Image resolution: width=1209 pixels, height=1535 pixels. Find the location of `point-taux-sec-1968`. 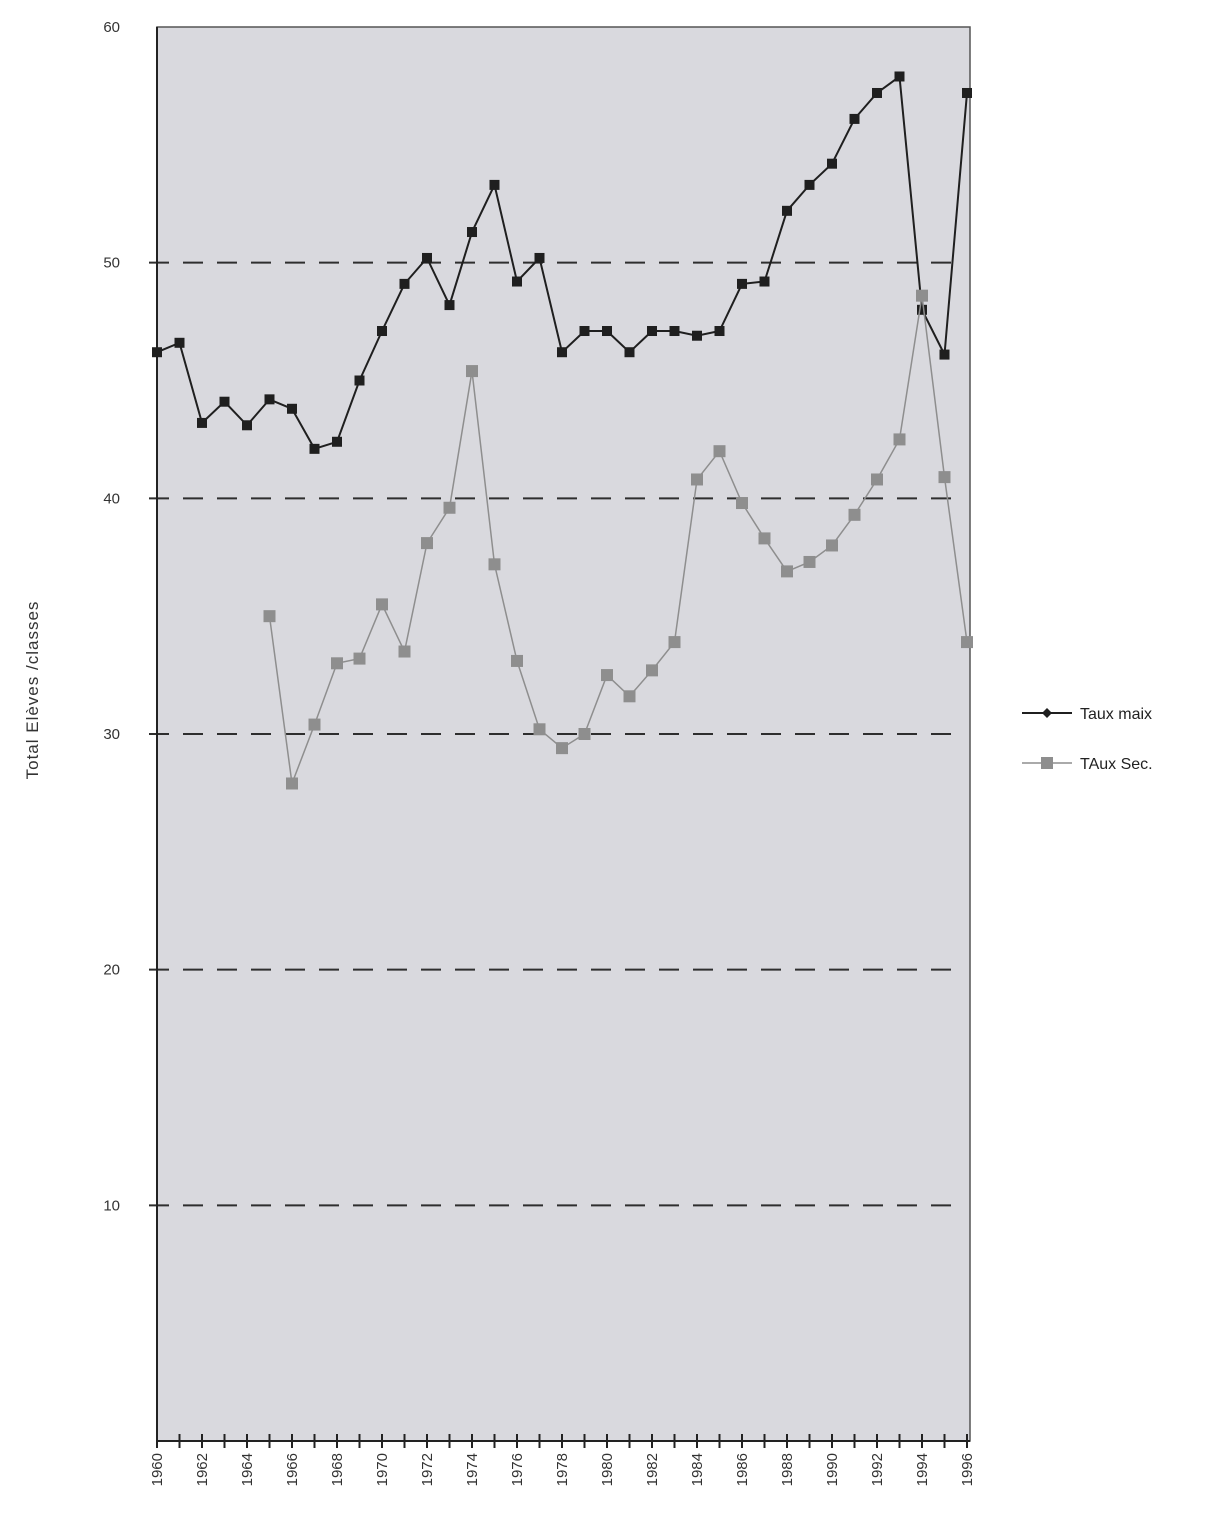

point-taux-sec-1968 is located at coordinates (337, 663).